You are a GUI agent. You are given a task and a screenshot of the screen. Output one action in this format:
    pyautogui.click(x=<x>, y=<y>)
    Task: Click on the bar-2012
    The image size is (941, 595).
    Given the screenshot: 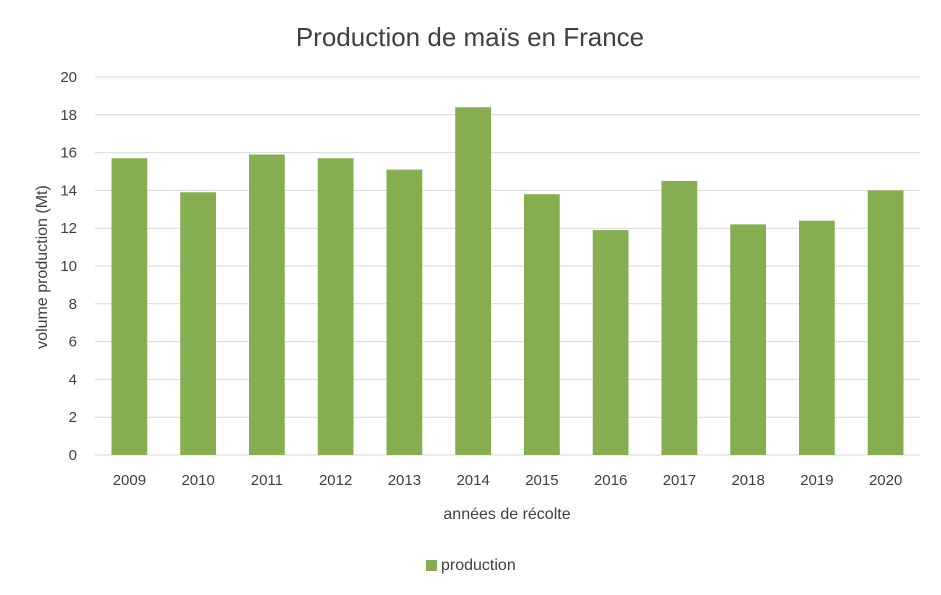 What is the action you would take?
    pyautogui.click(x=335, y=306)
    